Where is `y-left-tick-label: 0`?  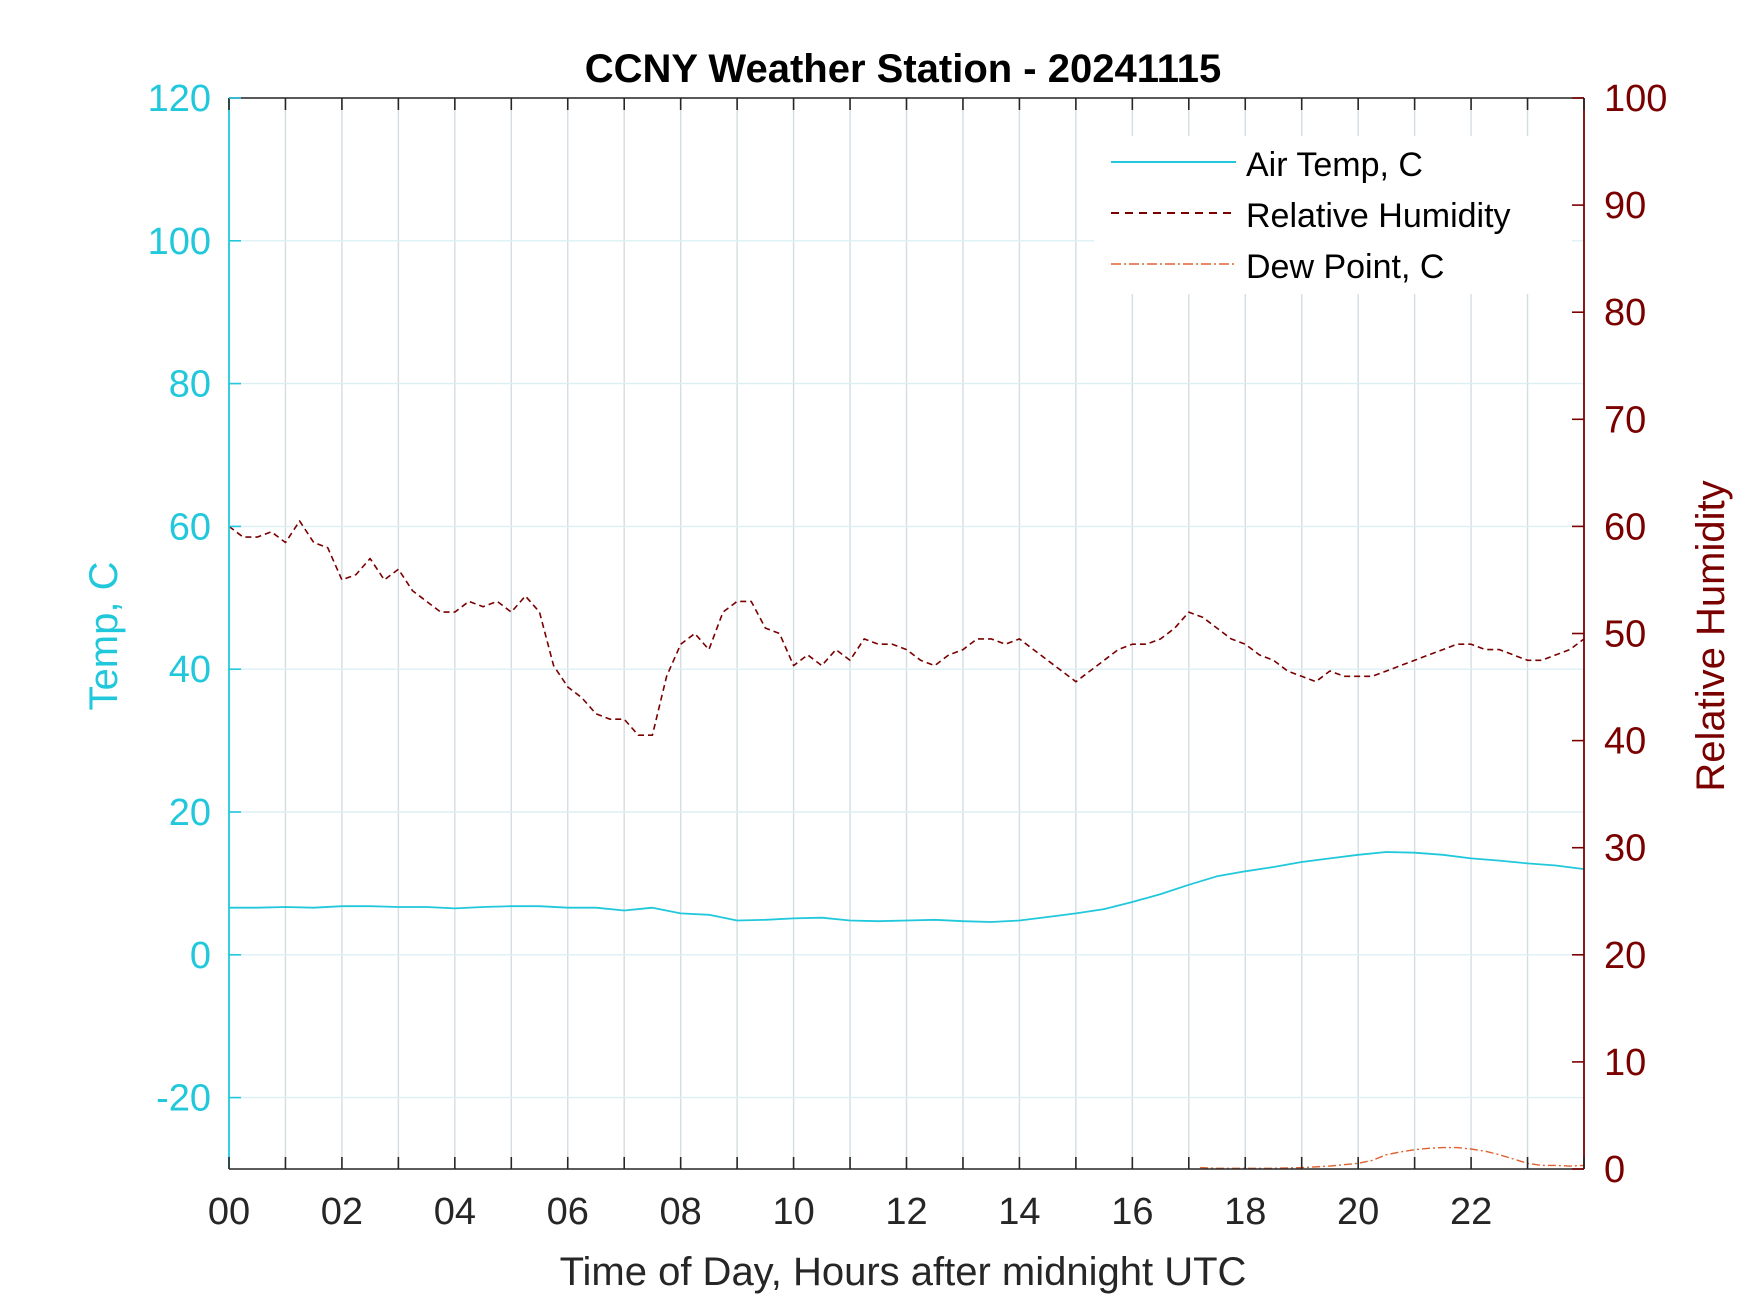
y-left-tick-label: 0 is located at coordinates (200, 956).